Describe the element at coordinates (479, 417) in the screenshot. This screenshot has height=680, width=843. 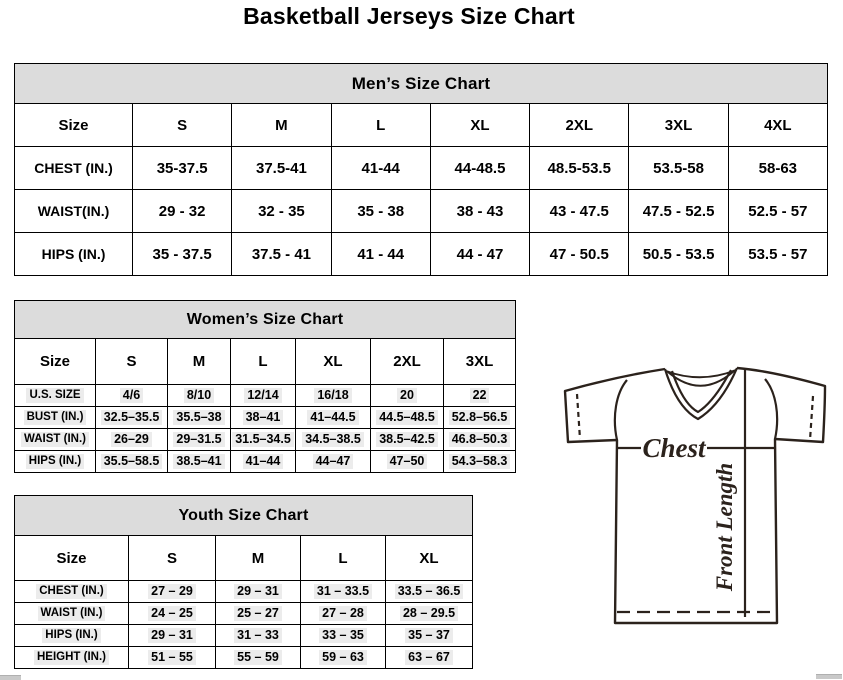
I see `size-value-cell: 52.8–56.5` at that location.